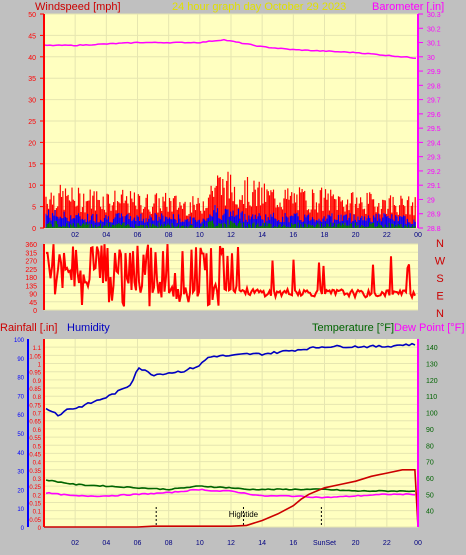 The image size is (466, 555). What do you see at coordinates (37, 382) in the screenshot?
I see `rainfall-tick-label: 0.9` at bounding box center [37, 382].